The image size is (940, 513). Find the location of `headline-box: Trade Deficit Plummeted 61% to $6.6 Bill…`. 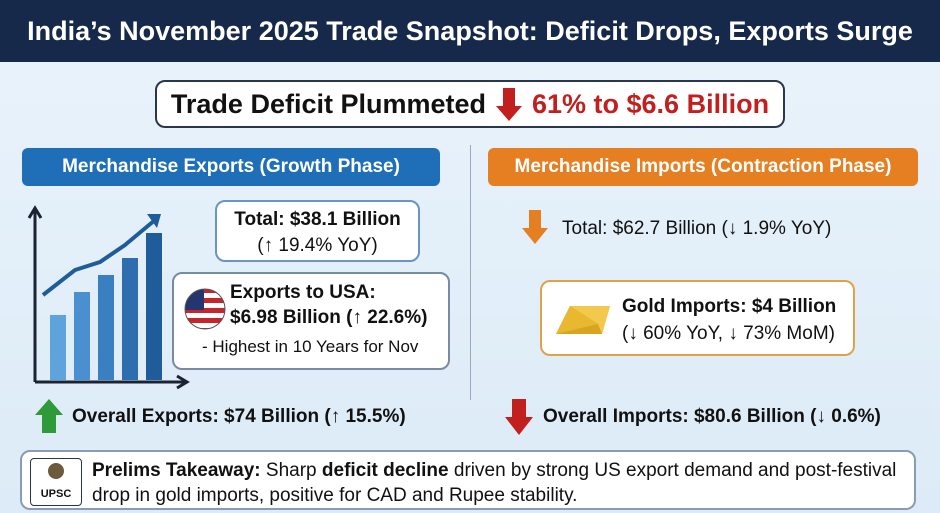

headline-box: Trade Deficit Plummeted 61% to $6.6 Bill… is located at coordinates (470, 104).